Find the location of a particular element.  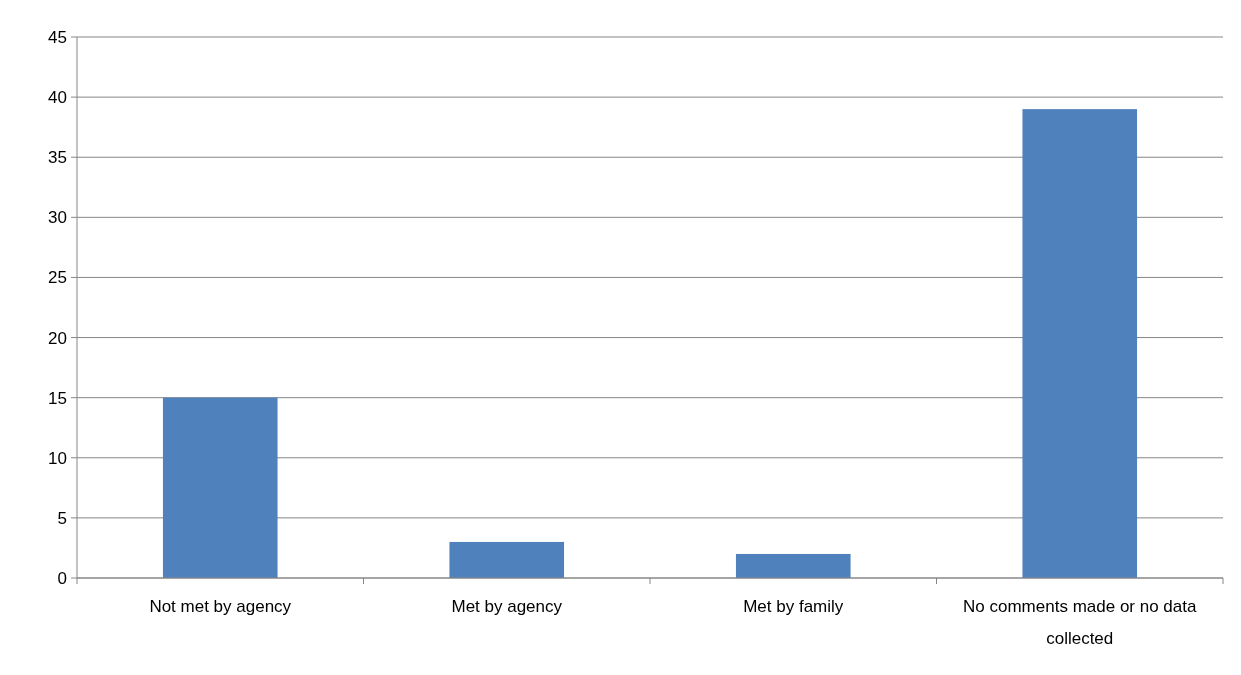

y-tick-label: 20 is located at coordinates (57, 338).